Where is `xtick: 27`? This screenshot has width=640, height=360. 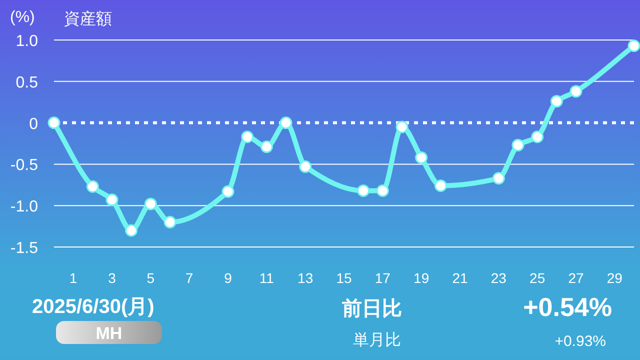
xtick: 27 is located at coordinates (576, 278).